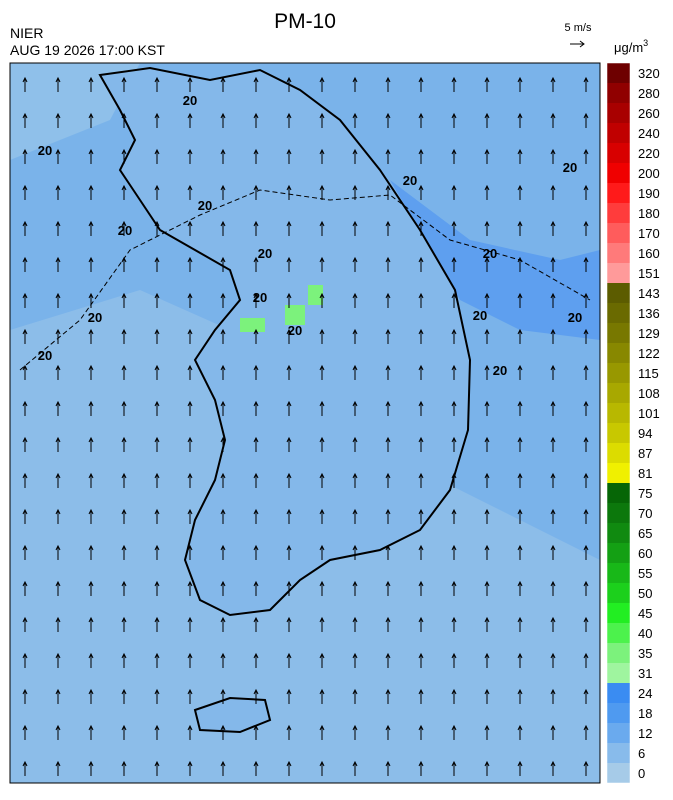 This screenshot has width=673, height=800. What do you see at coordinates (645, 473) in the screenshot?
I see `colorbar-label: 81` at bounding box center [645, 473].